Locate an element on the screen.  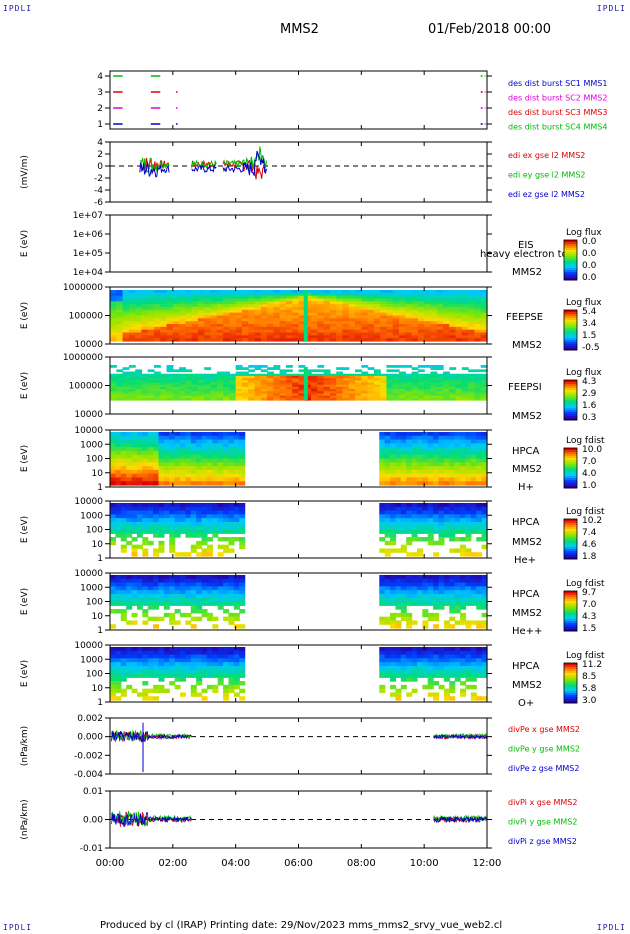
y-tick-label: 10000 is located at coordinates (88, 646).